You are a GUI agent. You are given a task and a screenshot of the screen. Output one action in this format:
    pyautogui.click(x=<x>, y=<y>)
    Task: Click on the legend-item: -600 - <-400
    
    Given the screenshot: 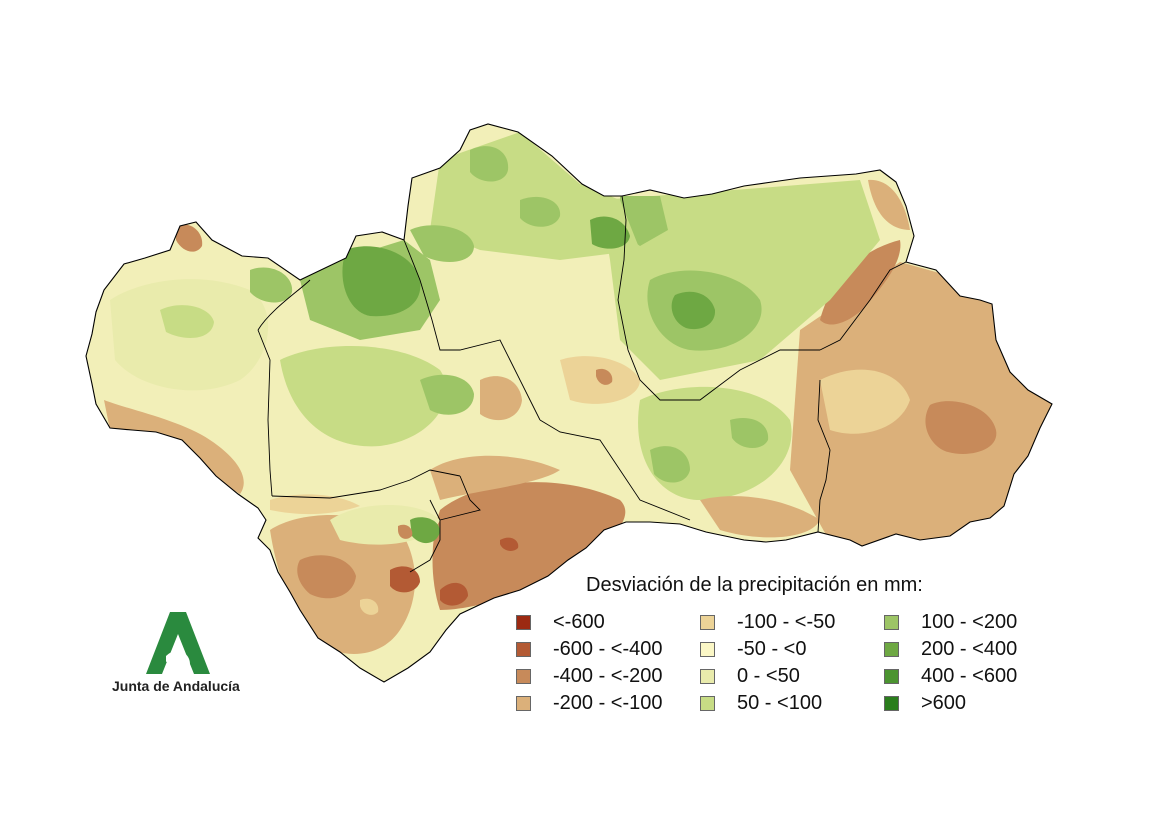 What is the action you would take?
    pyautogui.click(x=589, y=648)
    